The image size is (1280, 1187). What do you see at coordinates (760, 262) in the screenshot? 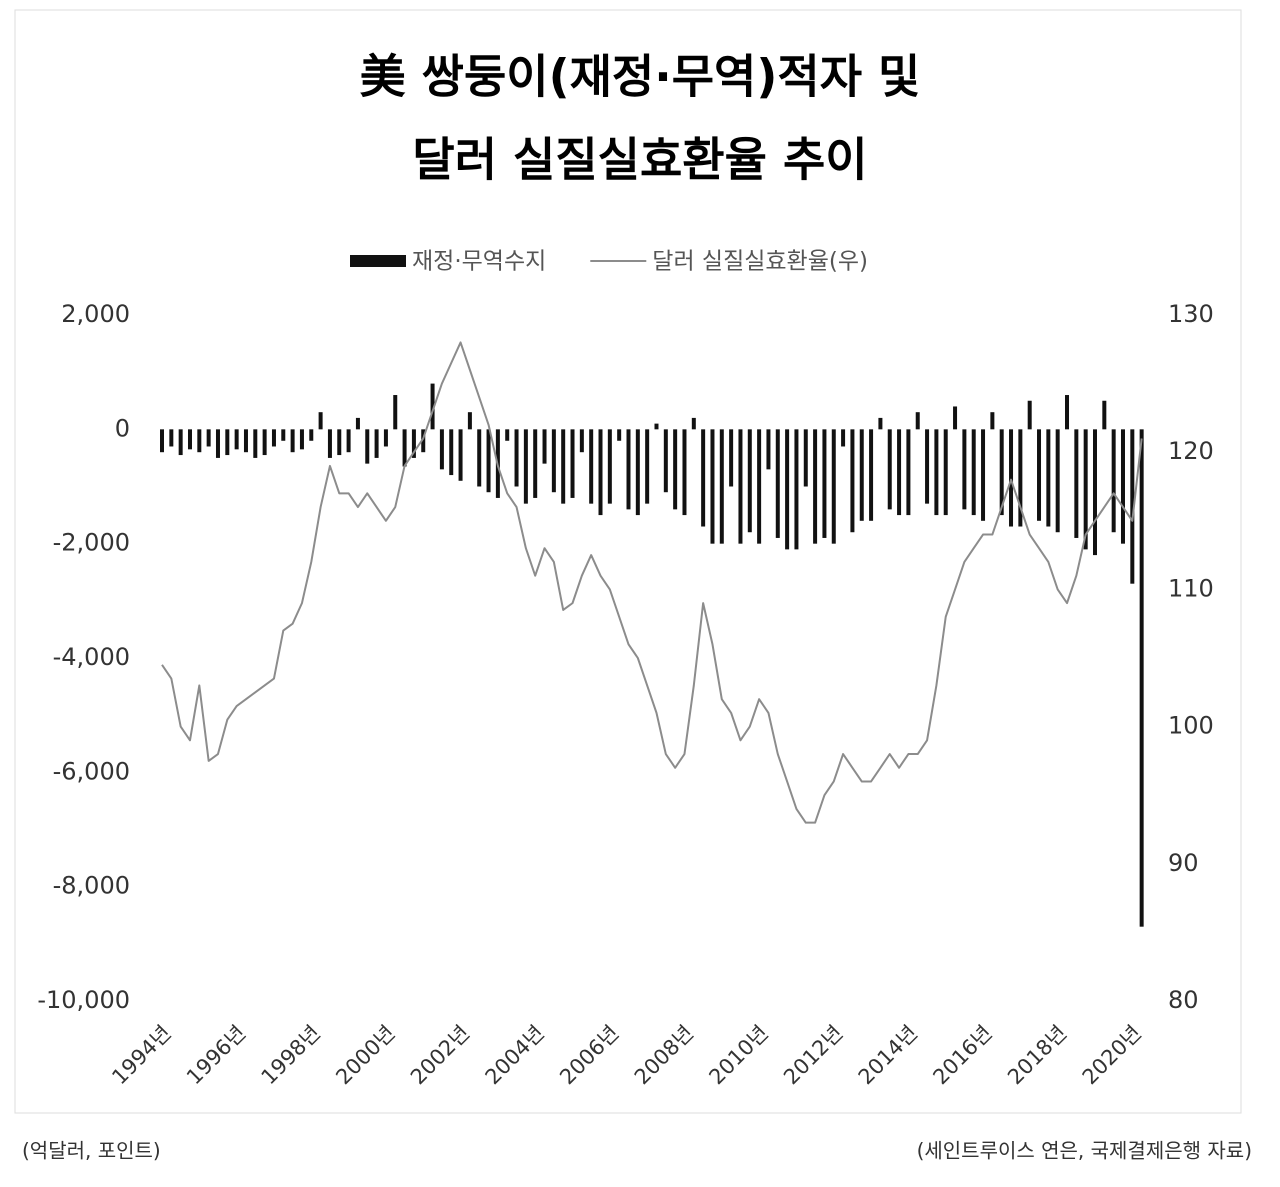
I see `legend-label: 달러 실질실효환율(우)` at bounding box center [760, 262].